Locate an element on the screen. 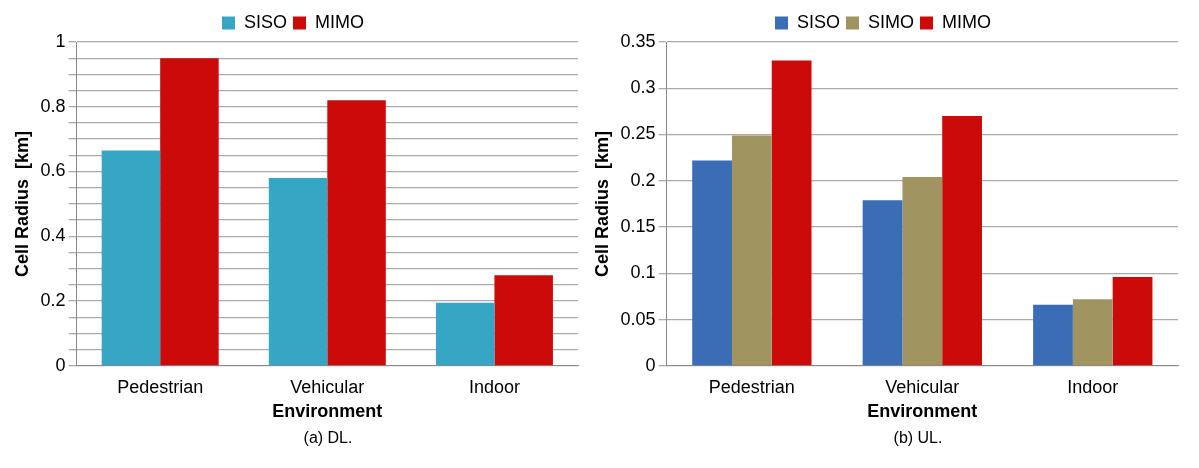  y-tick-label: 0.6 is located at coordinates (53, 170).